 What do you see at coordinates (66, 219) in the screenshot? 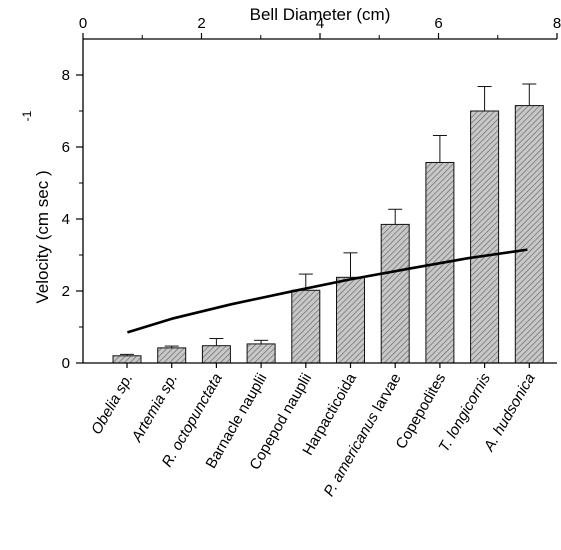
I see `y-tick-label: 4` at bounding box center [66, 219].